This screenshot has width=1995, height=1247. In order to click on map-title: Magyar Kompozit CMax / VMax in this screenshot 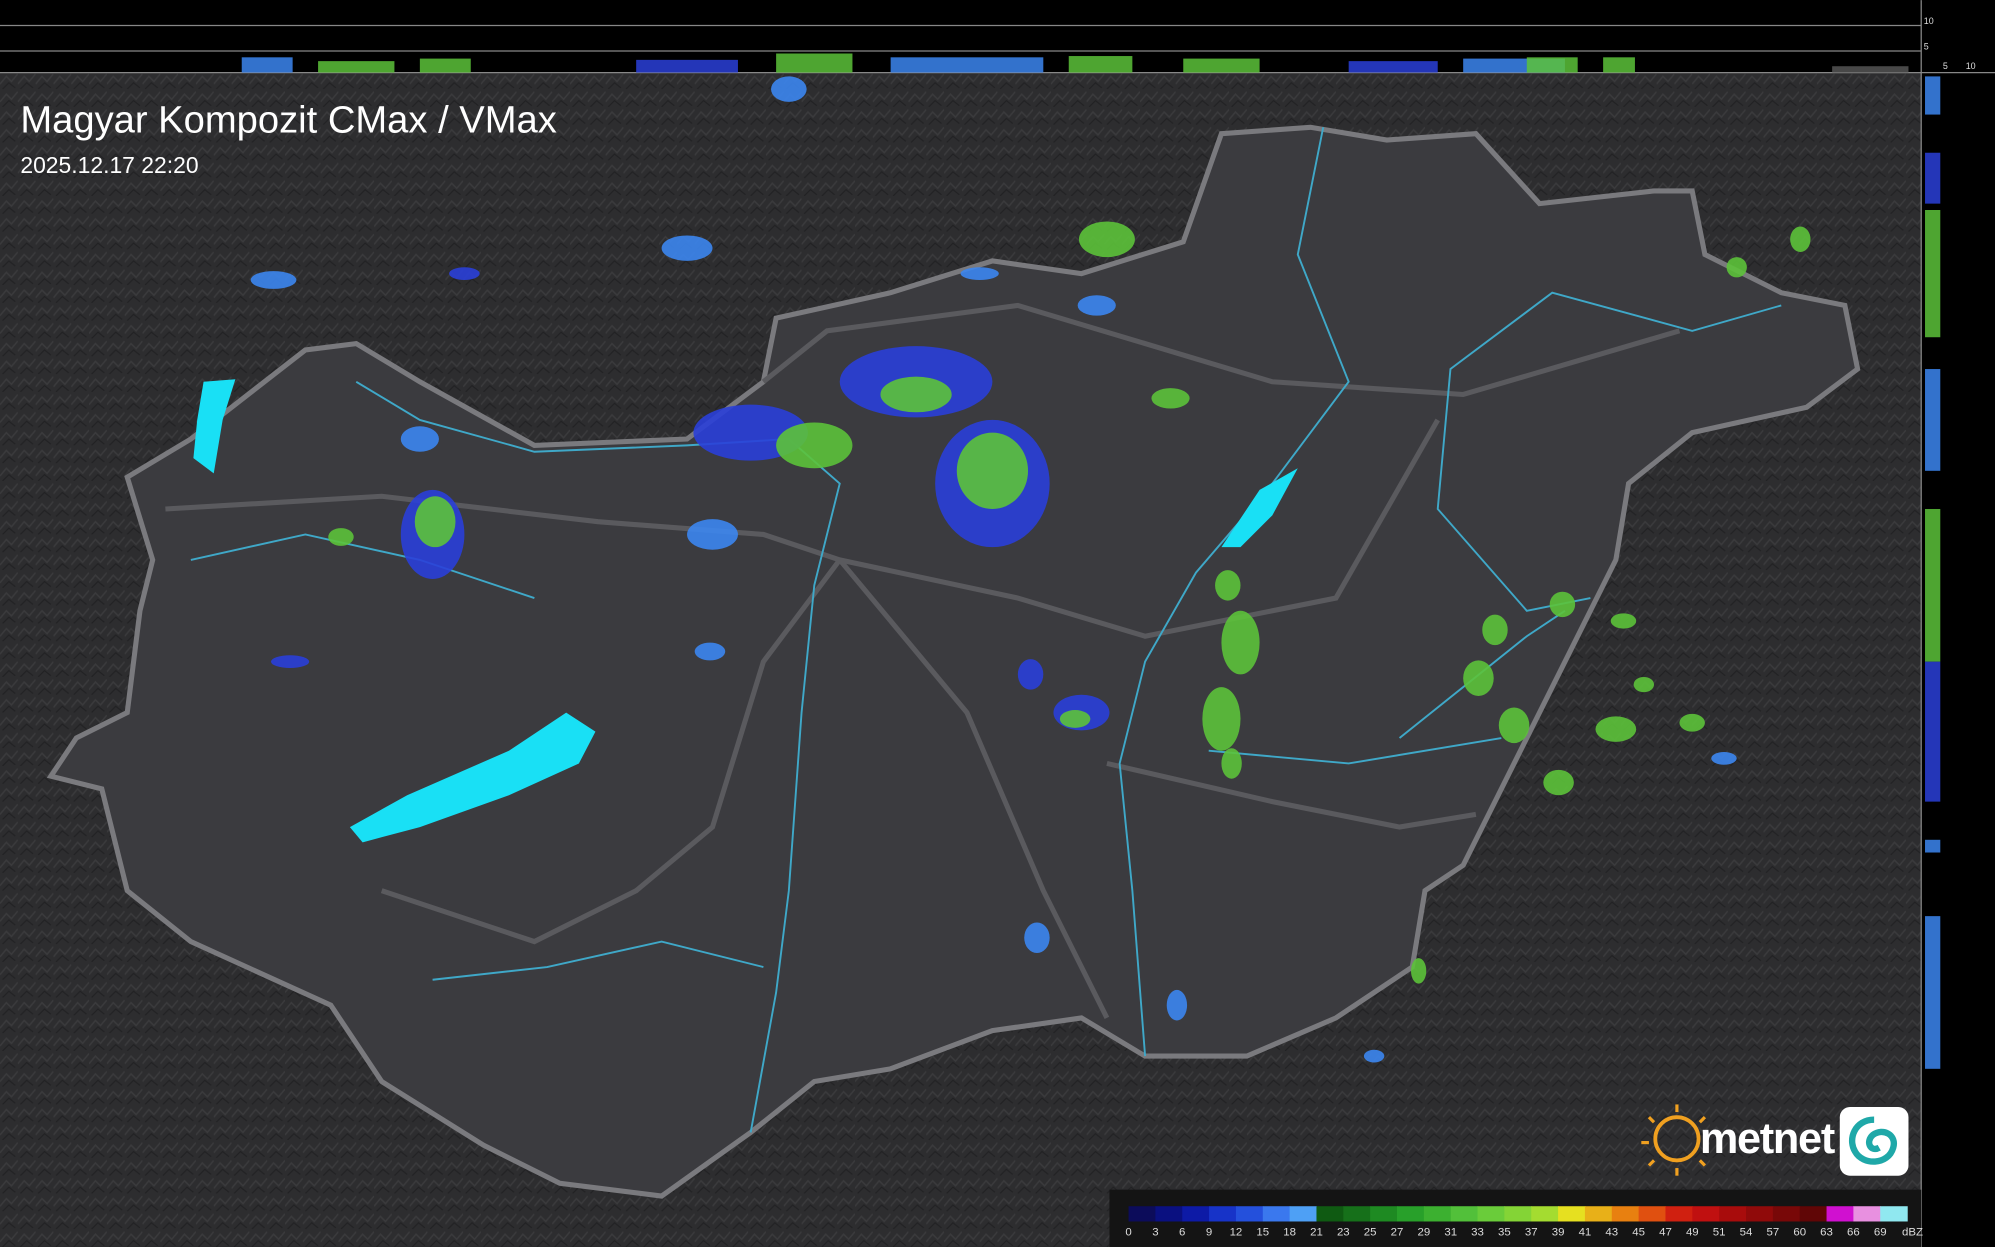, I will do `click(288, 119)`.